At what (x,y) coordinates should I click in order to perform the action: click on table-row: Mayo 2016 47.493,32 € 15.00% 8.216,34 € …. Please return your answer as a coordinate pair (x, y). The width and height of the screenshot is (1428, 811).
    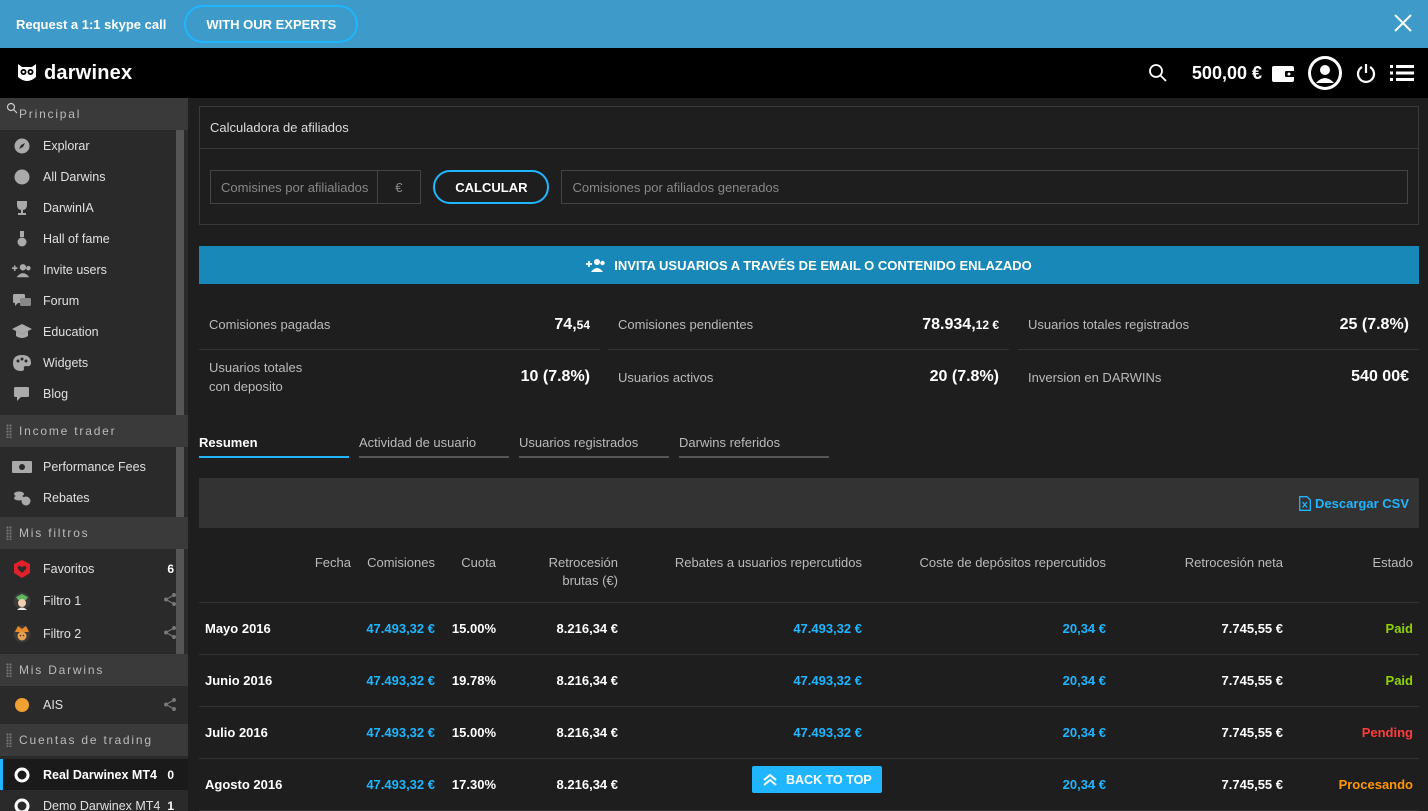
    Looking at the image, I should click on (809, 628).